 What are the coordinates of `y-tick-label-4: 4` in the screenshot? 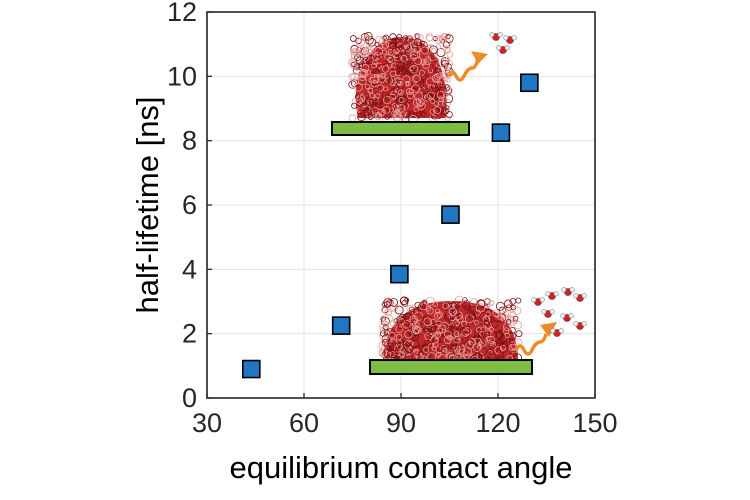 It's located at (189, 269).